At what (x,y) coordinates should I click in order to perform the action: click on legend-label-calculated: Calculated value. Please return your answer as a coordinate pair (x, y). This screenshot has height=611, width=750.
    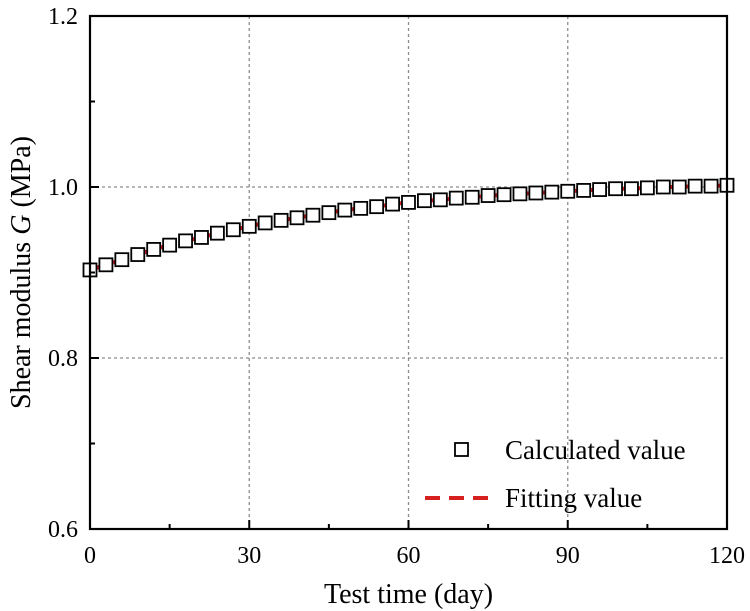
    Looking at the image, I should click on (595, 450).